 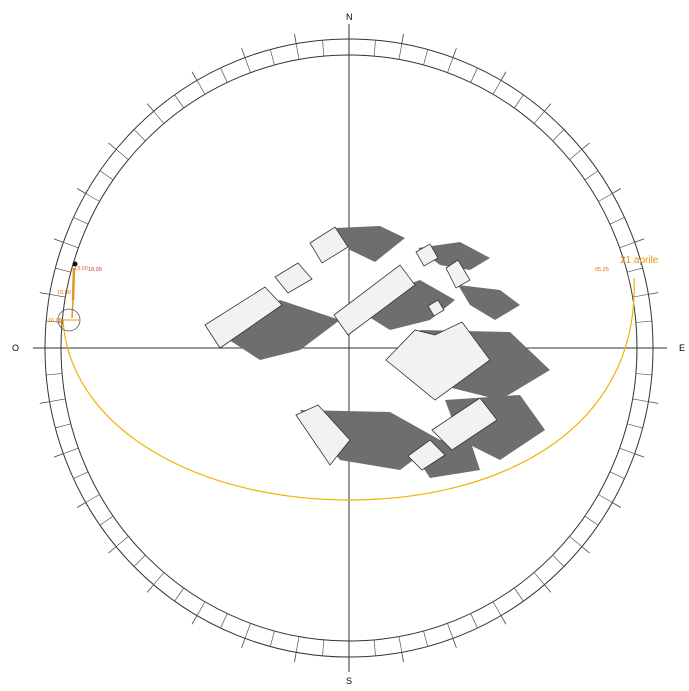 What do you see at coordinates (64, 293) in the screenshot?
I see `time-label-c: 15.00` at bounding box center [64, 293].